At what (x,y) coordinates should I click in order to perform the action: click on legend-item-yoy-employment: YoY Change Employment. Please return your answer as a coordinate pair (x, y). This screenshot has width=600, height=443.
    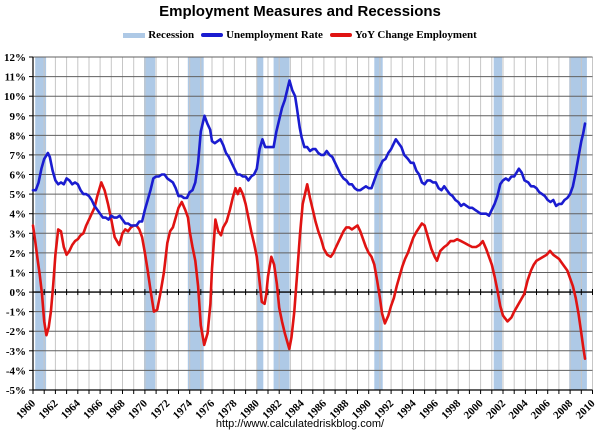
    Looking at the image, I should click on (403, 35).